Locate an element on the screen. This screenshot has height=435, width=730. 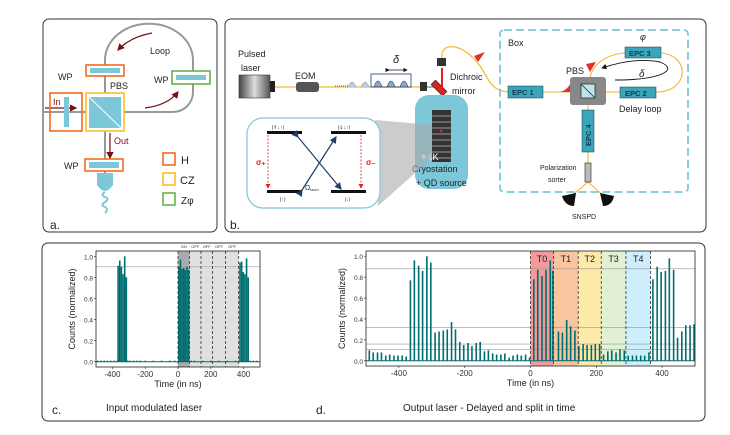
y-tick-label: 0.4 is located at coordinates (88, 321).